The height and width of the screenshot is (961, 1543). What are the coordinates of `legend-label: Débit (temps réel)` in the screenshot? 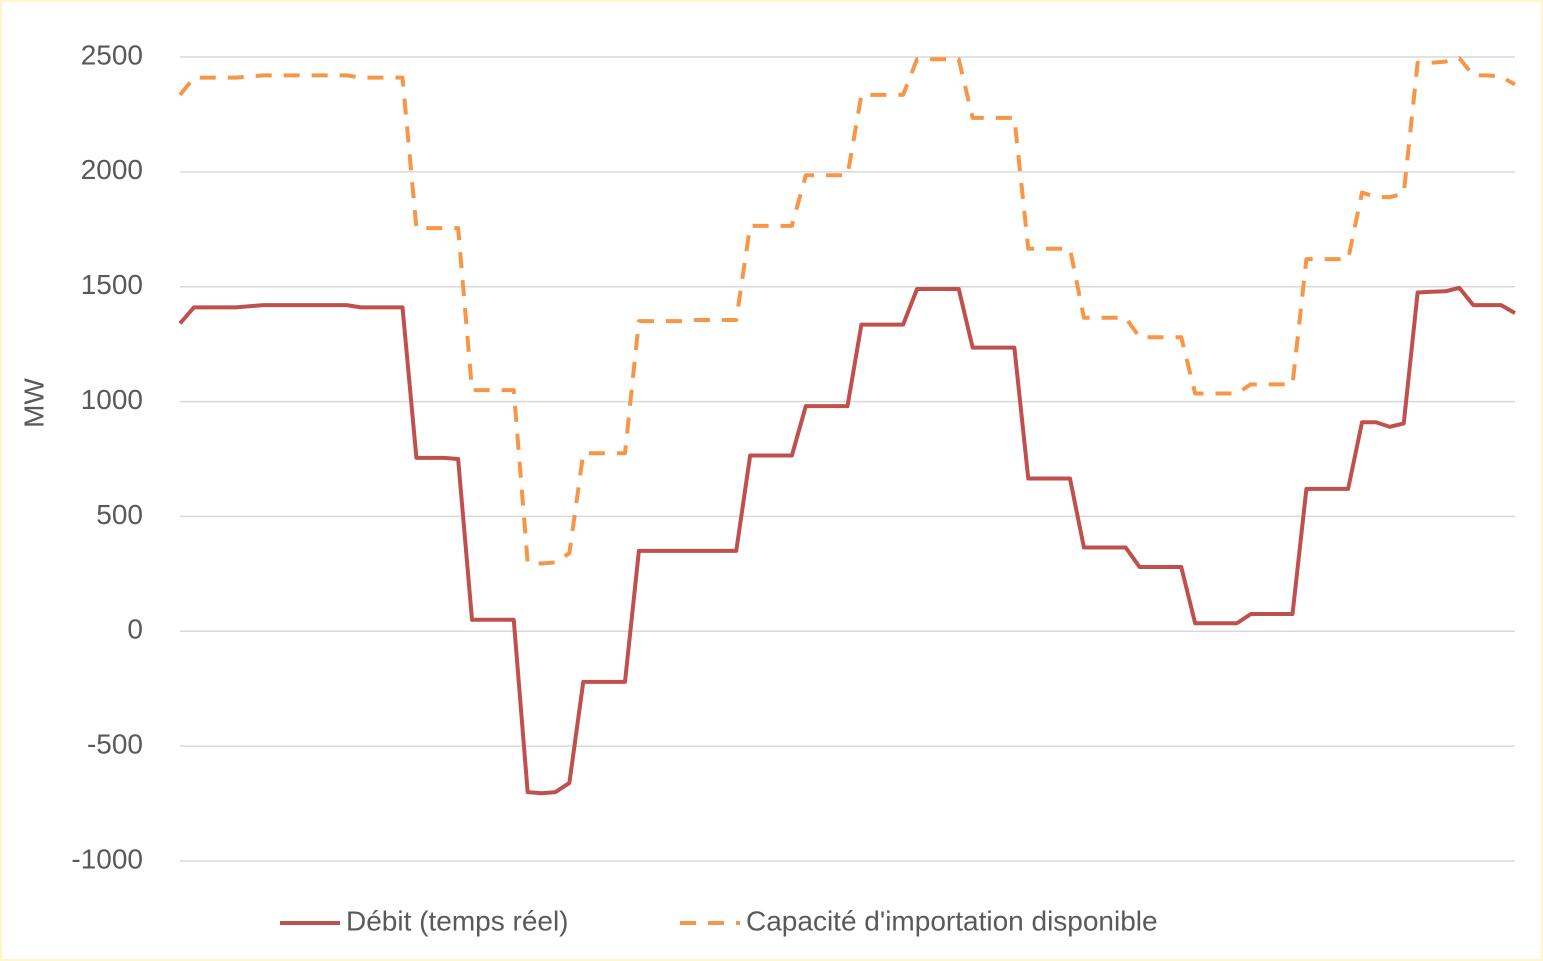 It's located at (457, 920).